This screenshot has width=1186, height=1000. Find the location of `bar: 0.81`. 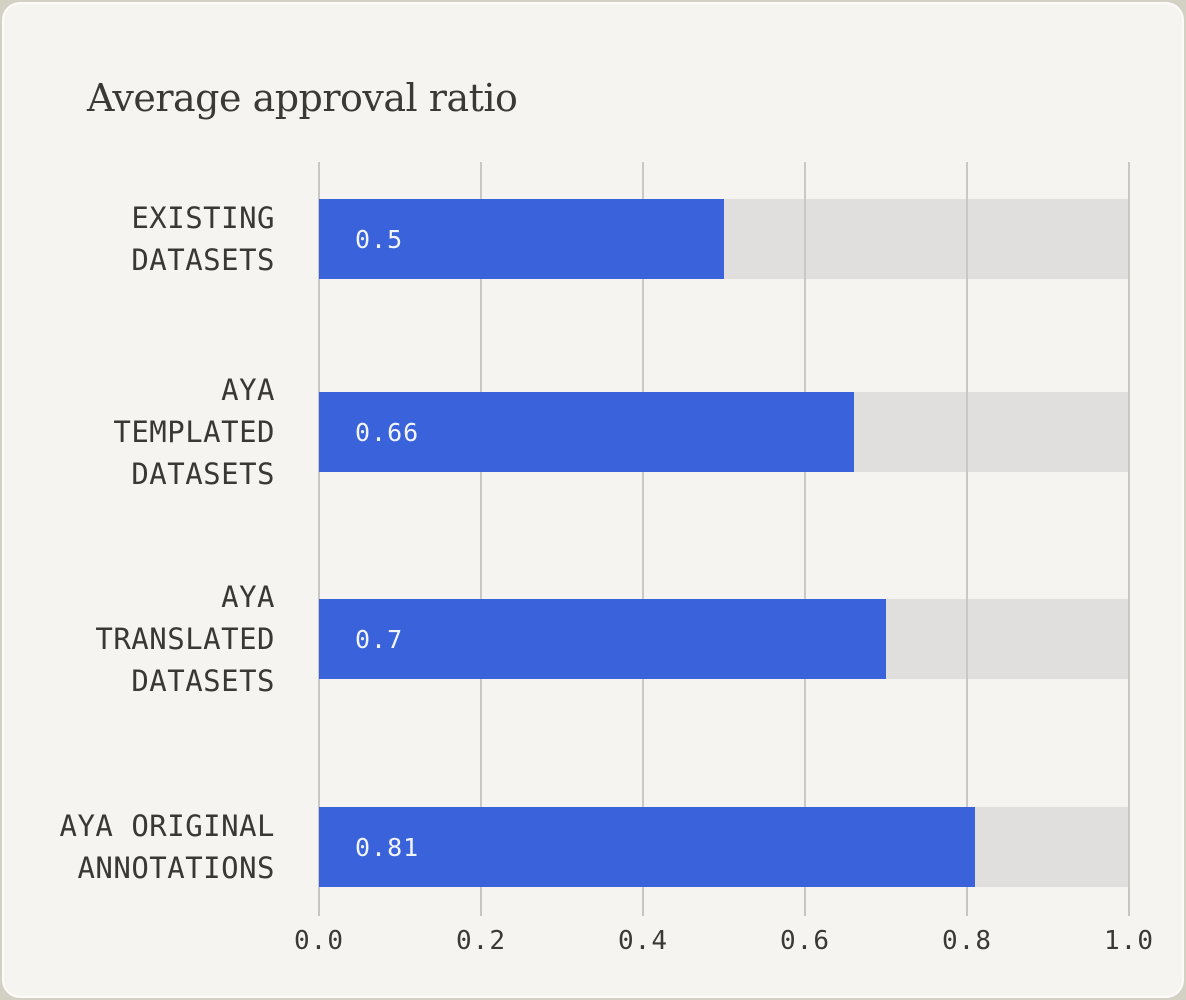

bar: 0.81 is located at coordinates (647, 847).